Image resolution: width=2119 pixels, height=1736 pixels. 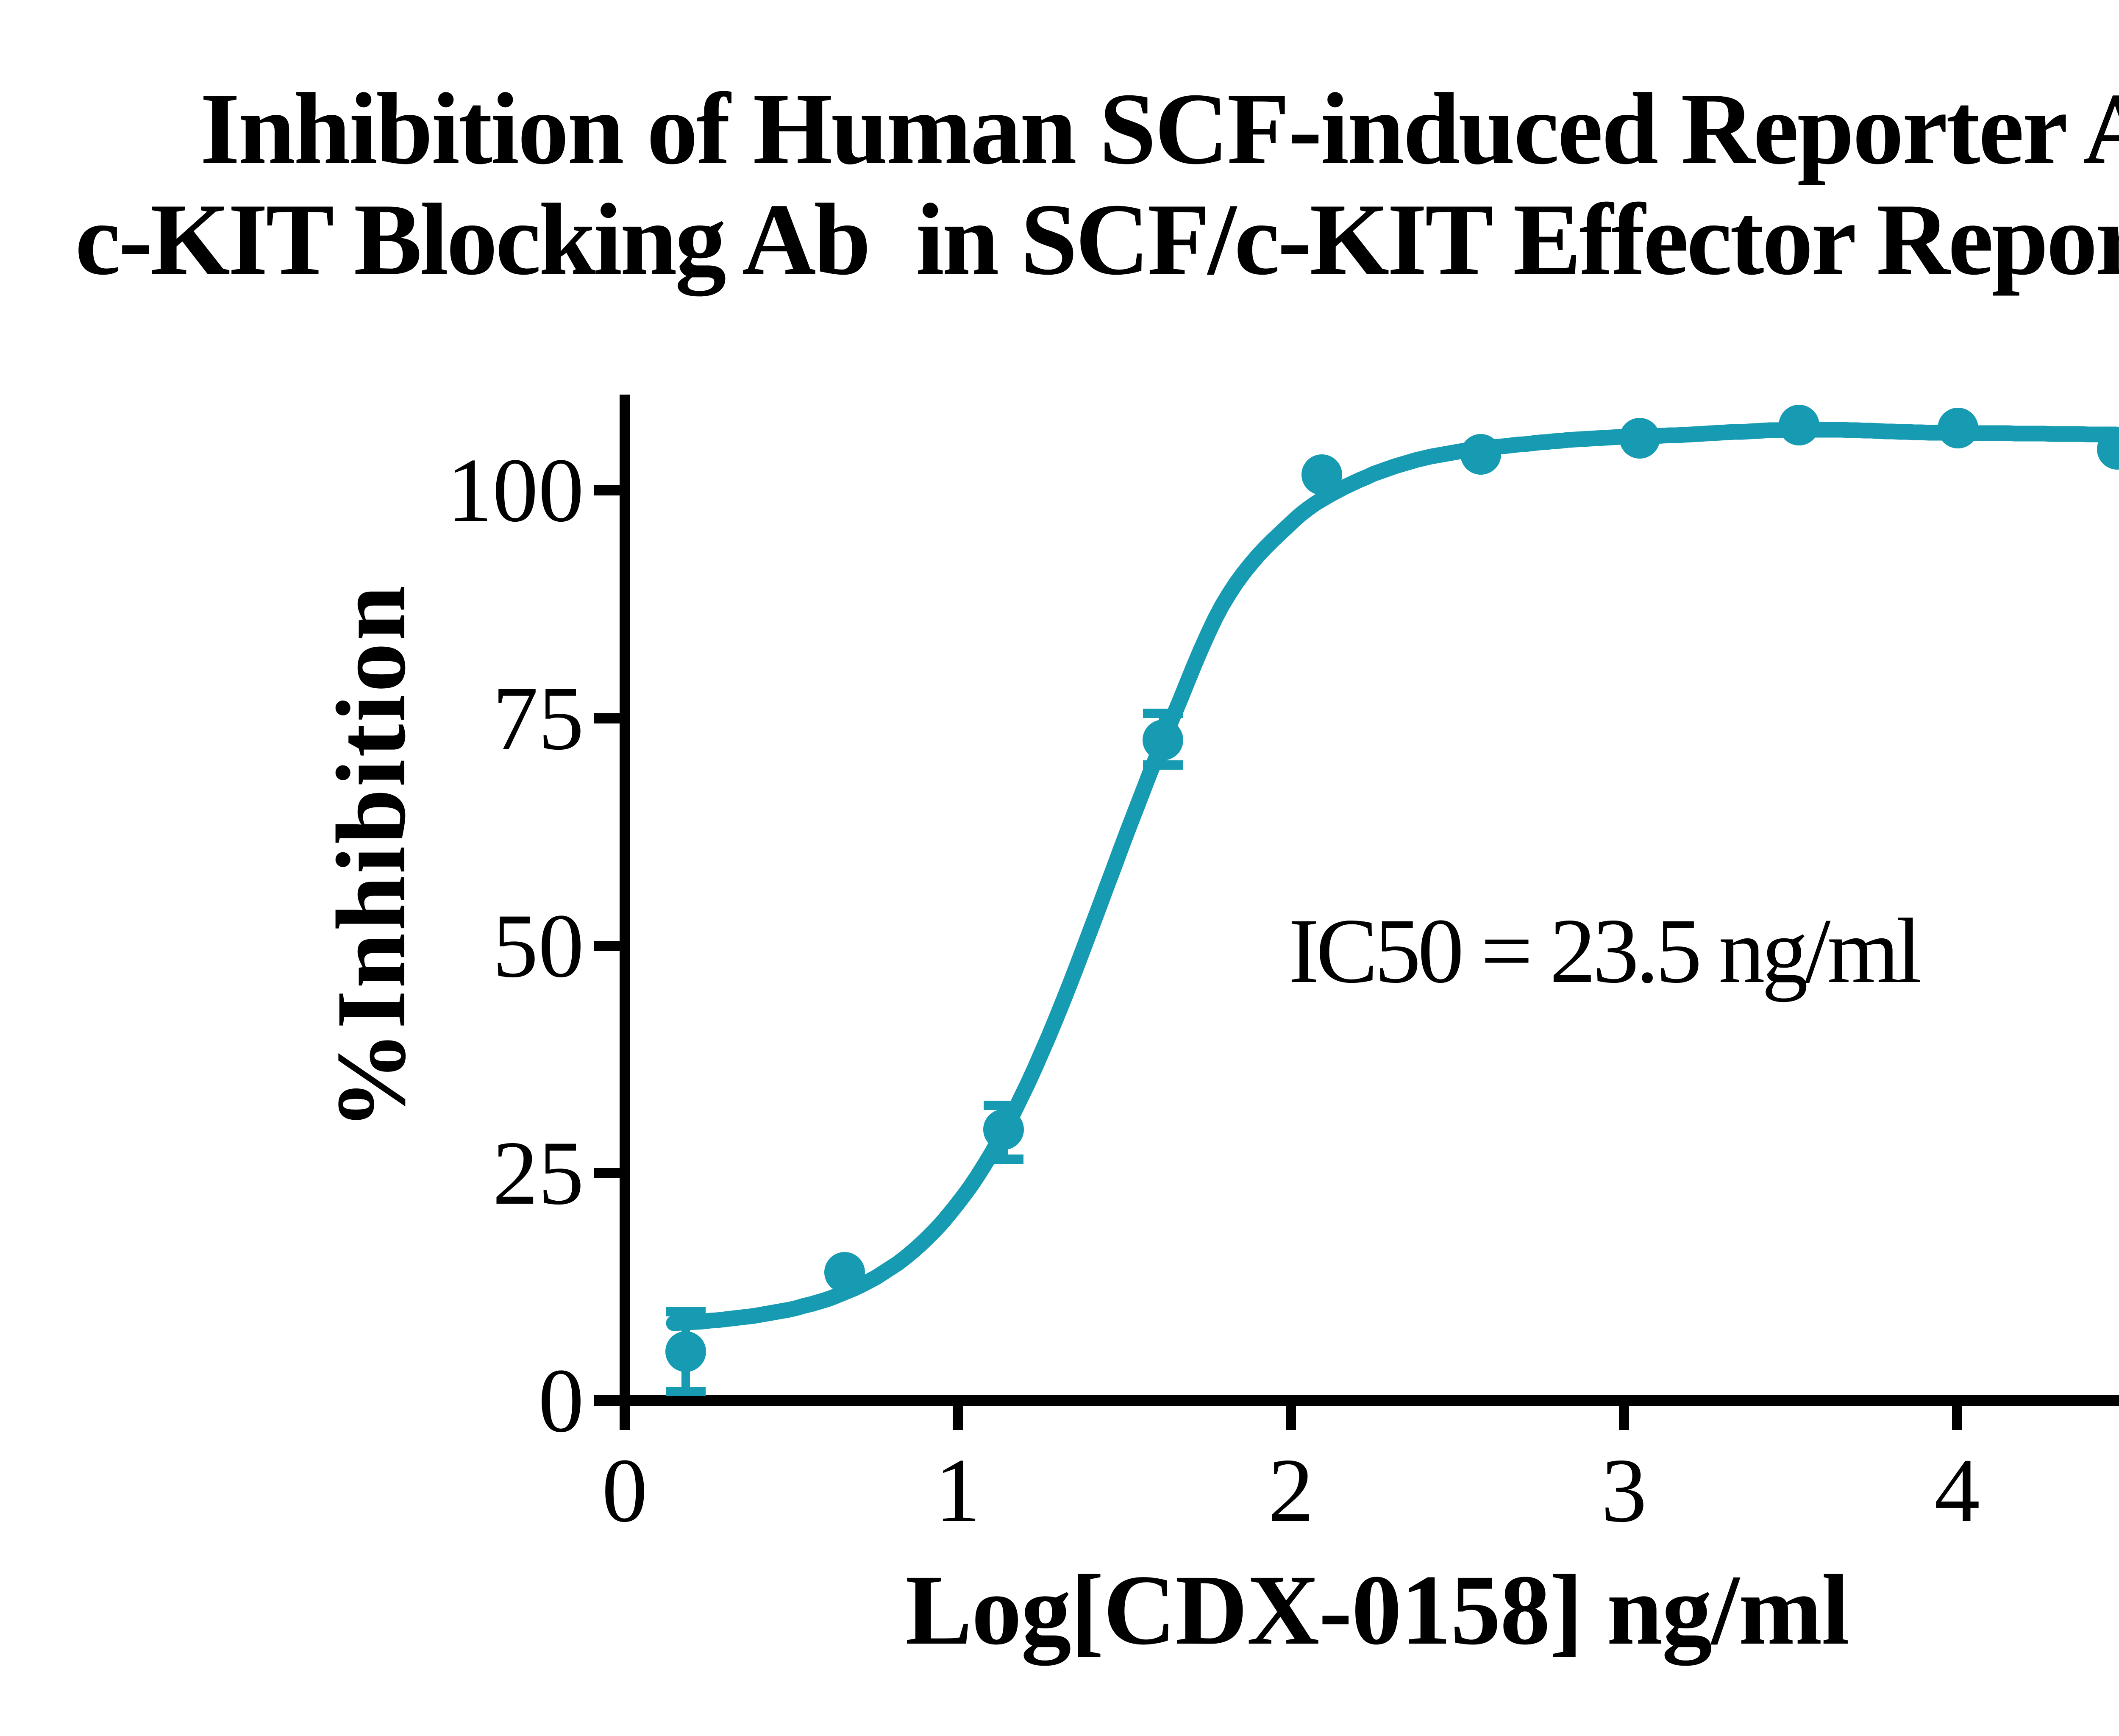 What do you see at coordinates (516, 491) in the screenshot?
I see `svg-text: 100` at bounding box center [516, 491].